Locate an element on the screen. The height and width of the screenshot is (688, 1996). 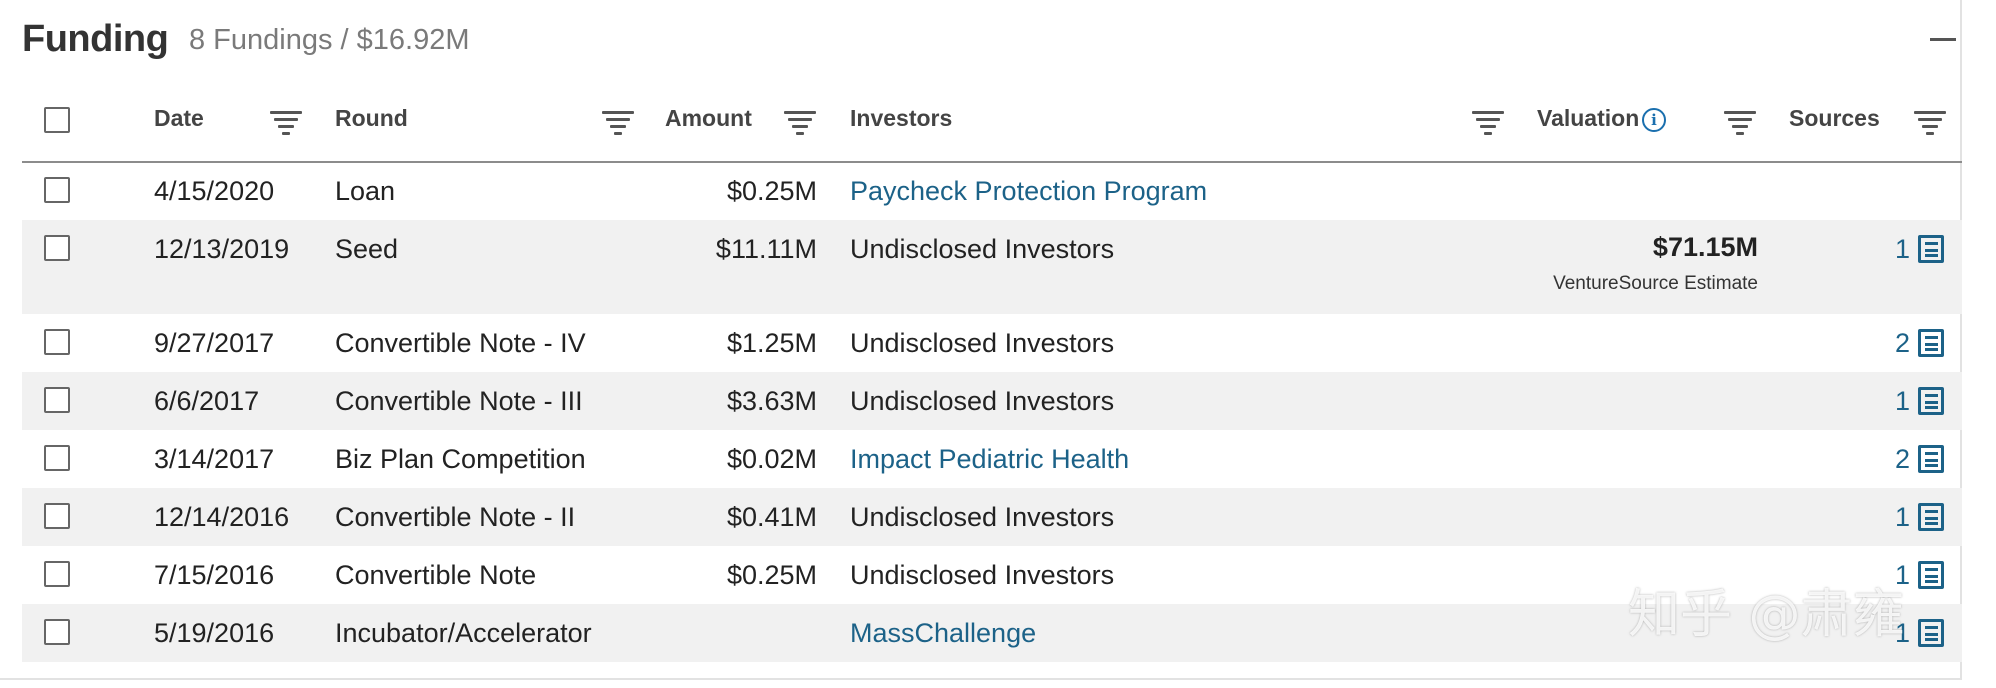
round-cell: Loan is located at coordinates (365, 191).